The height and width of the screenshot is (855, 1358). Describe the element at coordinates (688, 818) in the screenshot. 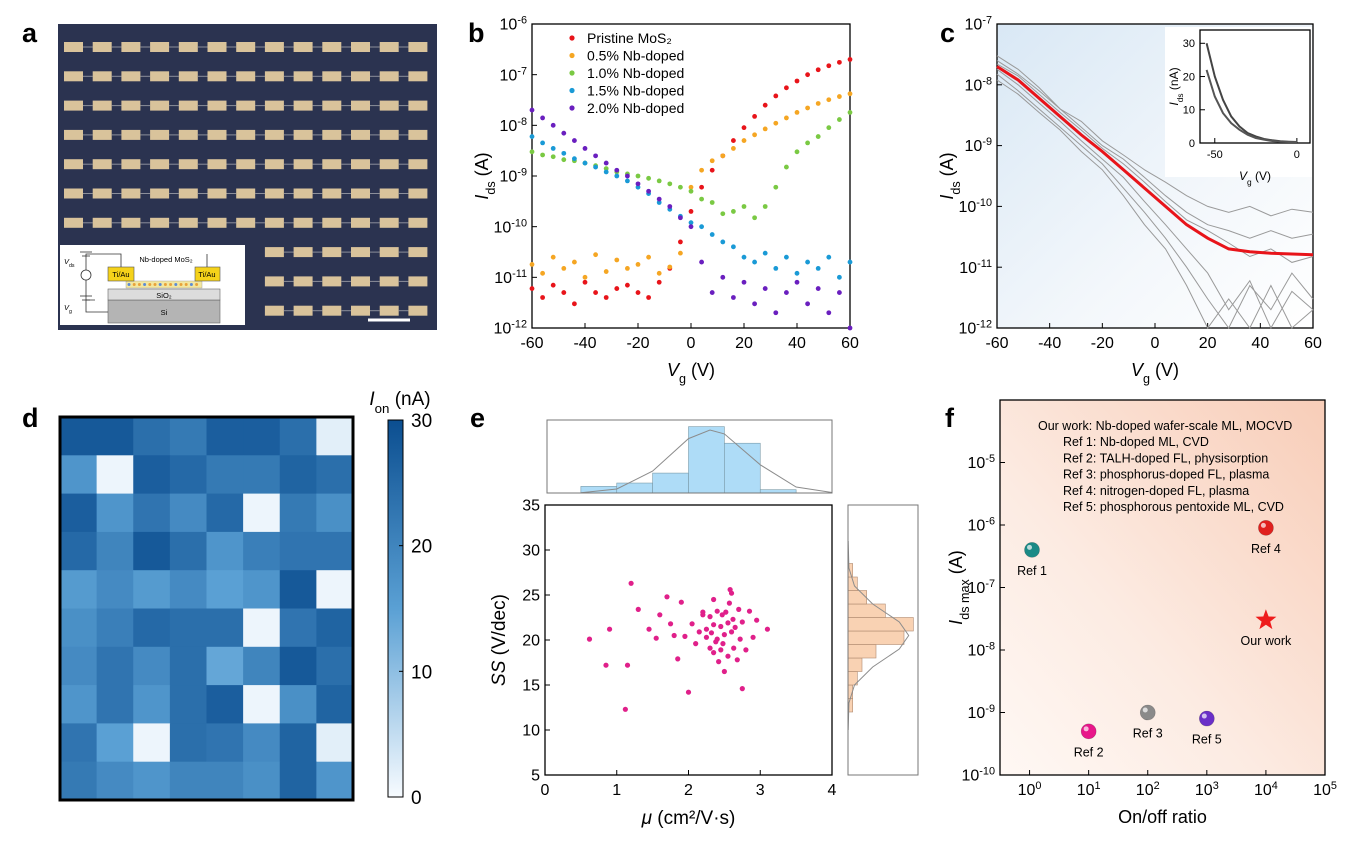

I see `x-axis-label: μ (cm²/V·s)` at that location.